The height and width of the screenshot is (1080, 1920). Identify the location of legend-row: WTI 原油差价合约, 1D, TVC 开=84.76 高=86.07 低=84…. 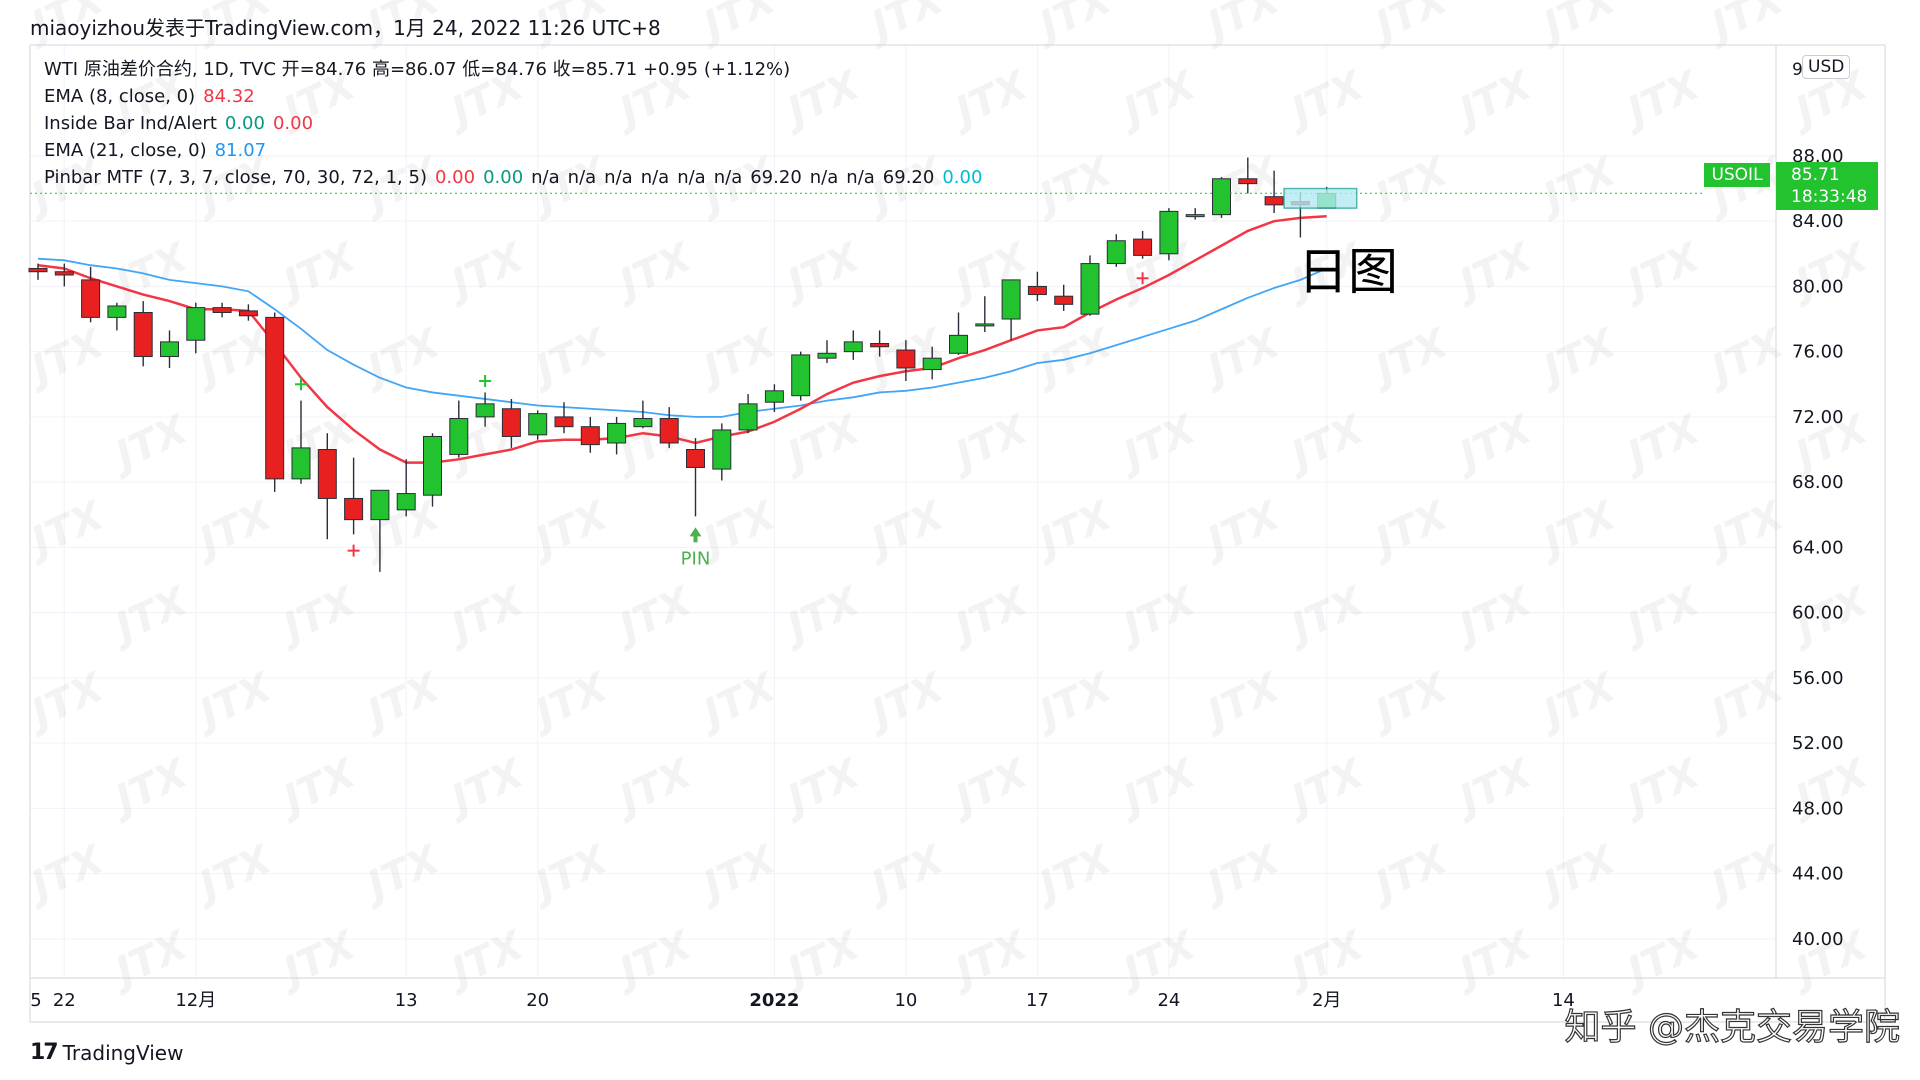
(513, 69).